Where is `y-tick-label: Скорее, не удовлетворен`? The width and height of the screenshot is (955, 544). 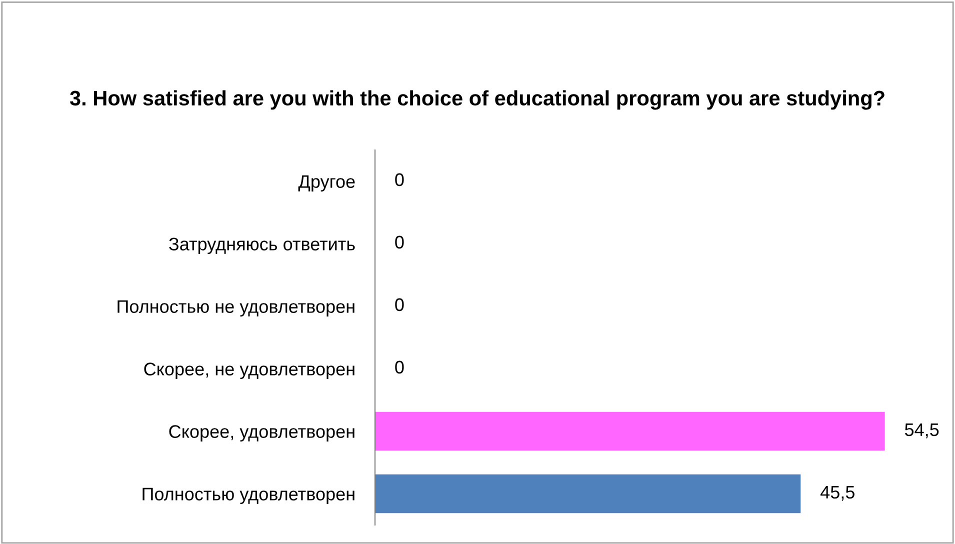 y-tick-label: Скорее, не удовлетворен is located at coordinates (249, 371).